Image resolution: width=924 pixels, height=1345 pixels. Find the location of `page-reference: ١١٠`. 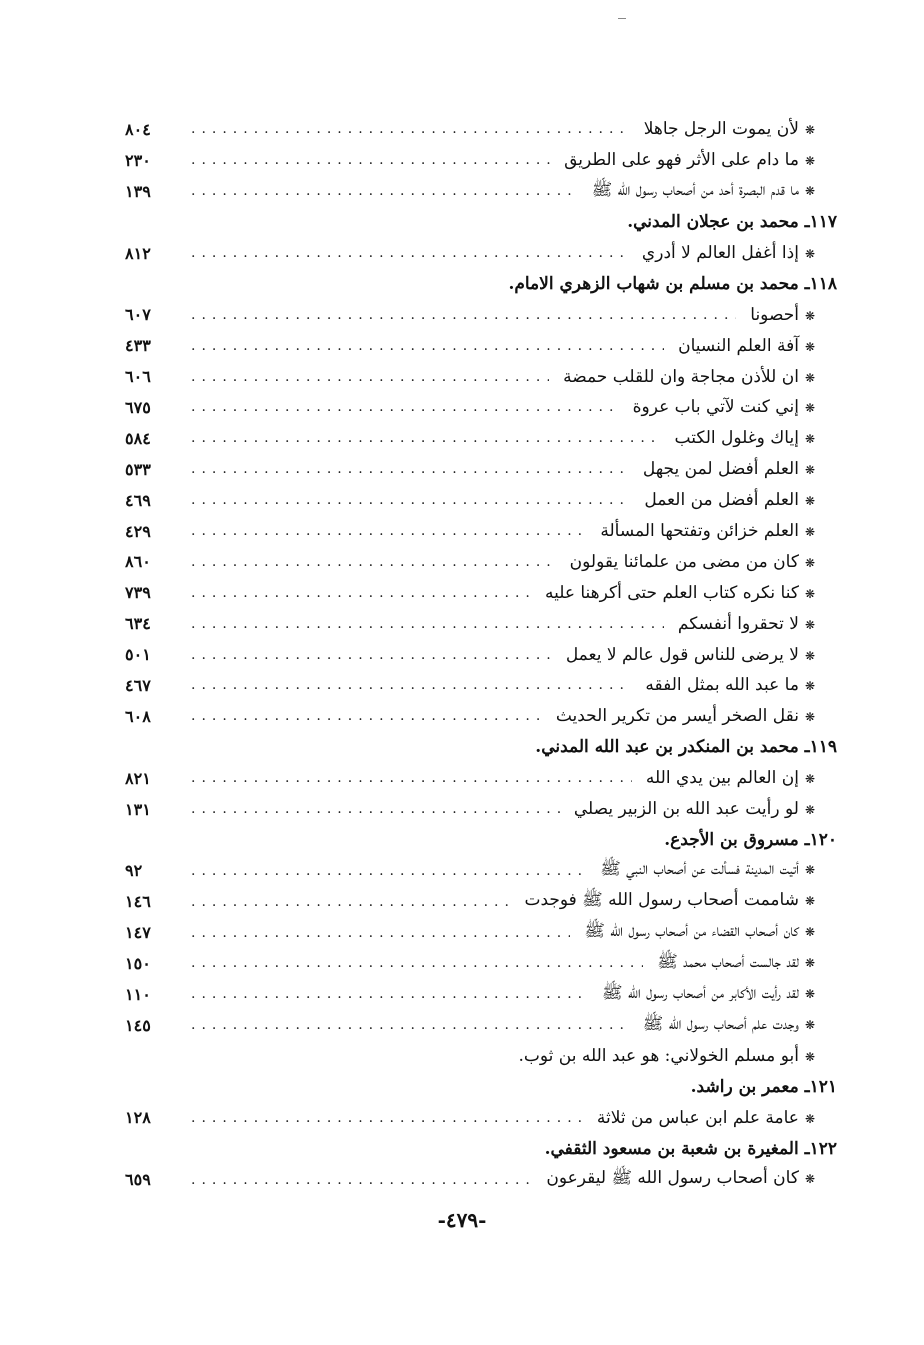

page-reference: ١١٠ is located at coordinates (138, 994).